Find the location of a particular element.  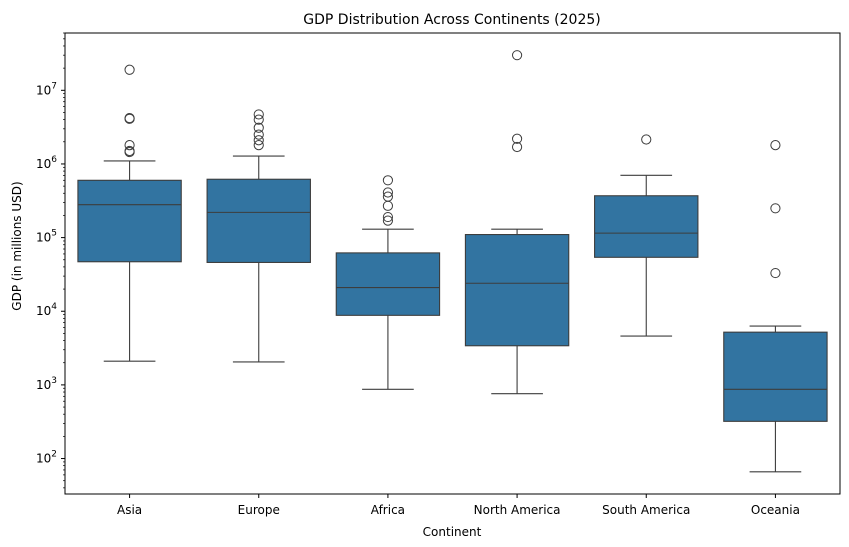

y-axis-label: GDP (in millions USD) is located at coordinates (17, 245).